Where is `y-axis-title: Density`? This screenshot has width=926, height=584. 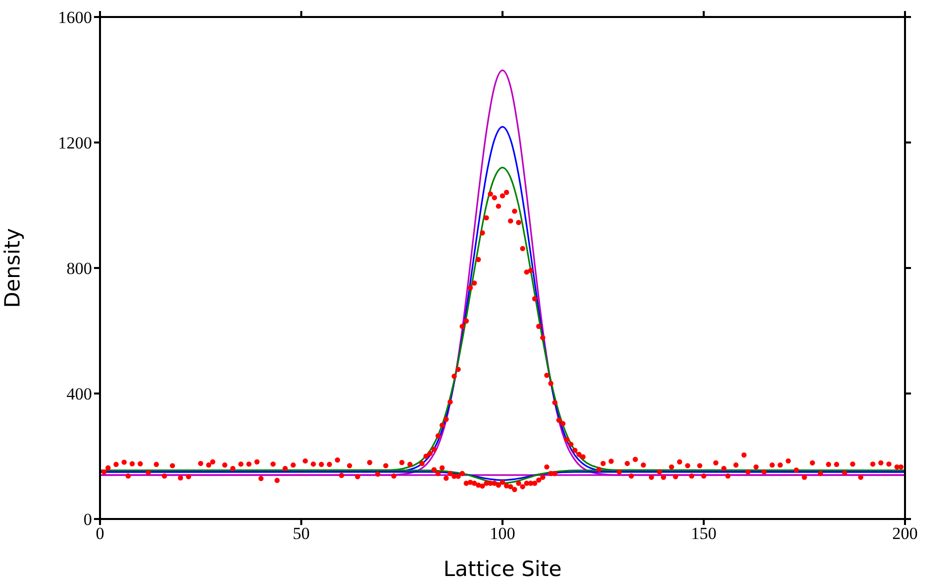
y-axis-title: Density is located at coordinates (12, 268).